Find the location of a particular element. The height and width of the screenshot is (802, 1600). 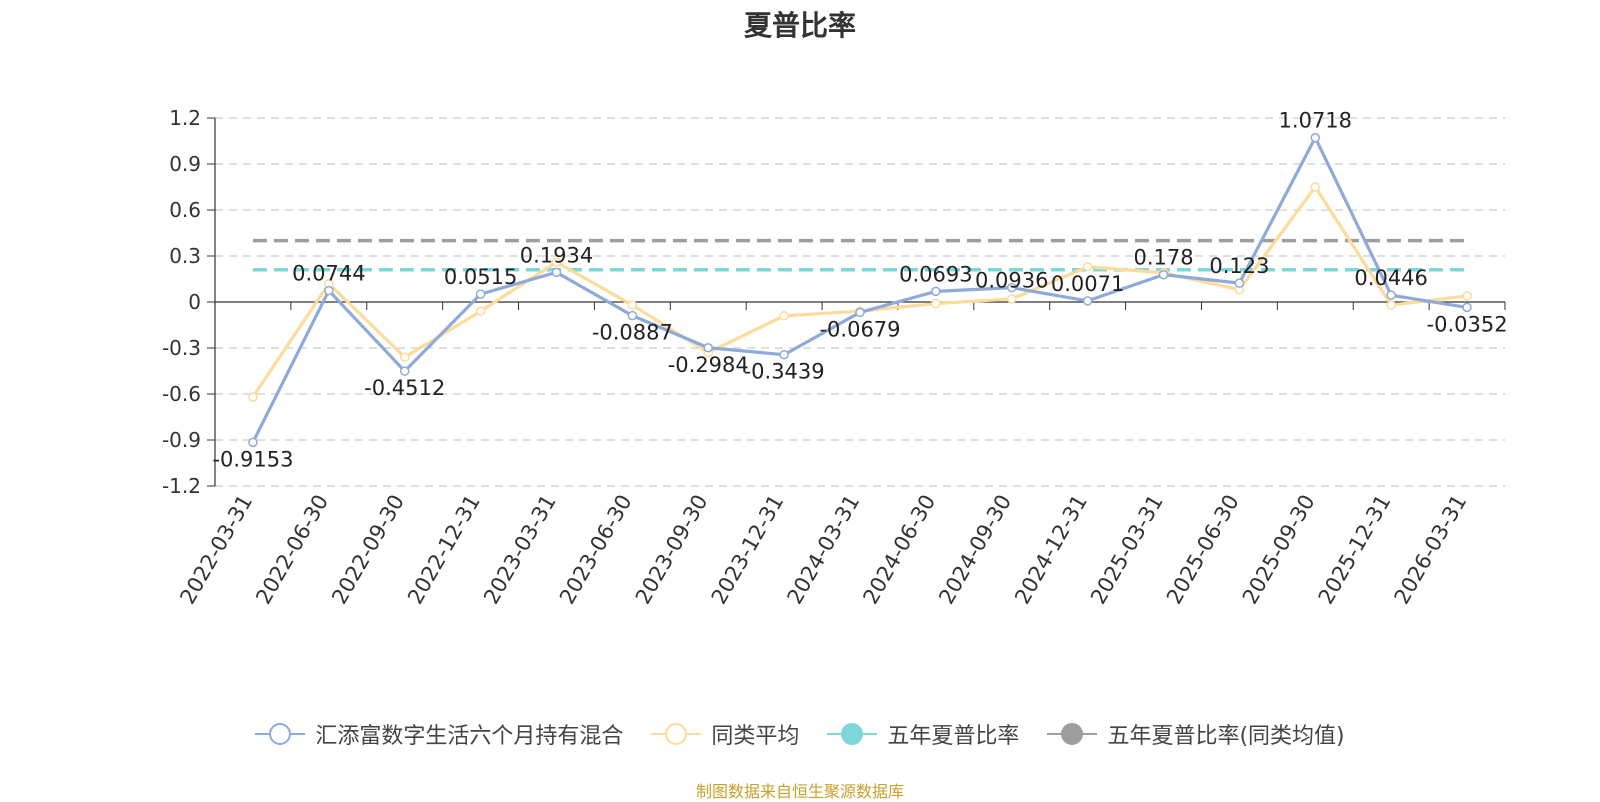

x-tick-label: 2025-03-31 is located at coordinates (1127, 550).